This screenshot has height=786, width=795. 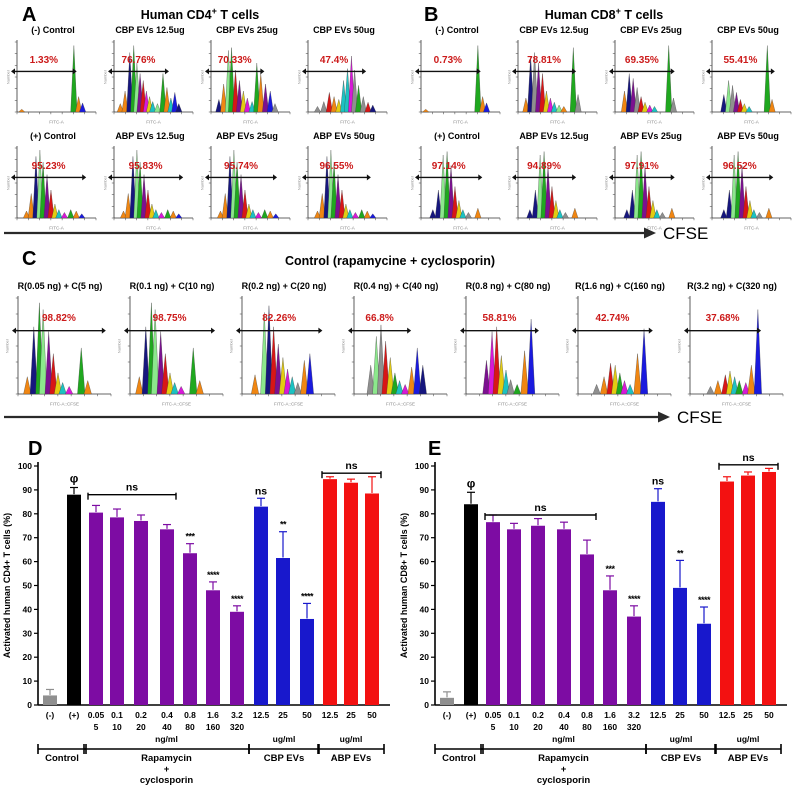 I want to click on svg-text: 10, so click(x=28, y=681).